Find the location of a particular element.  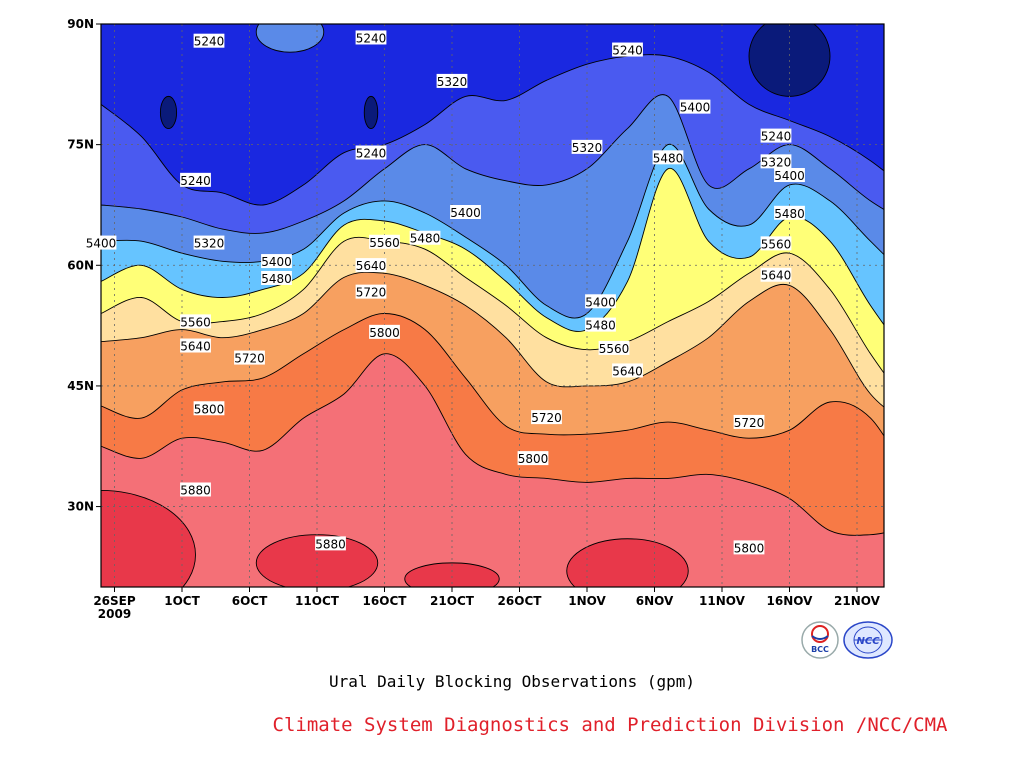

x-tick-label: 21OCT is located at coordinates (452, 601).